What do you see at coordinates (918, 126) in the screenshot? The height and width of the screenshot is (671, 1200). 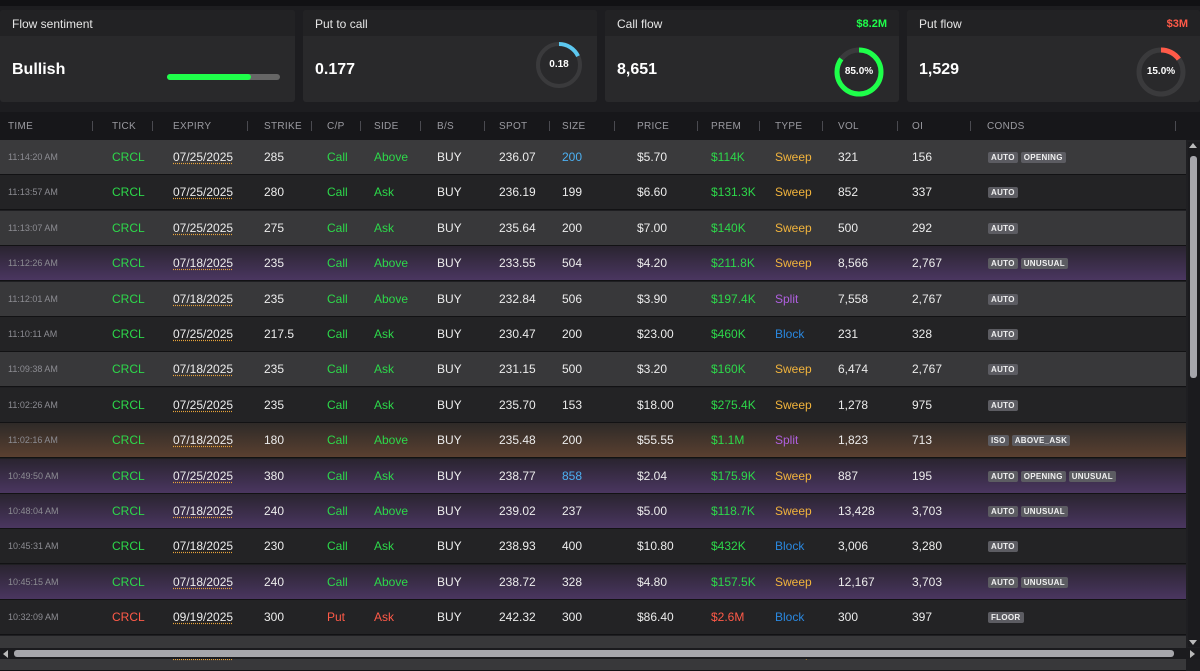 I see `column-header-oi: OI` at bounding box center [918, 126].